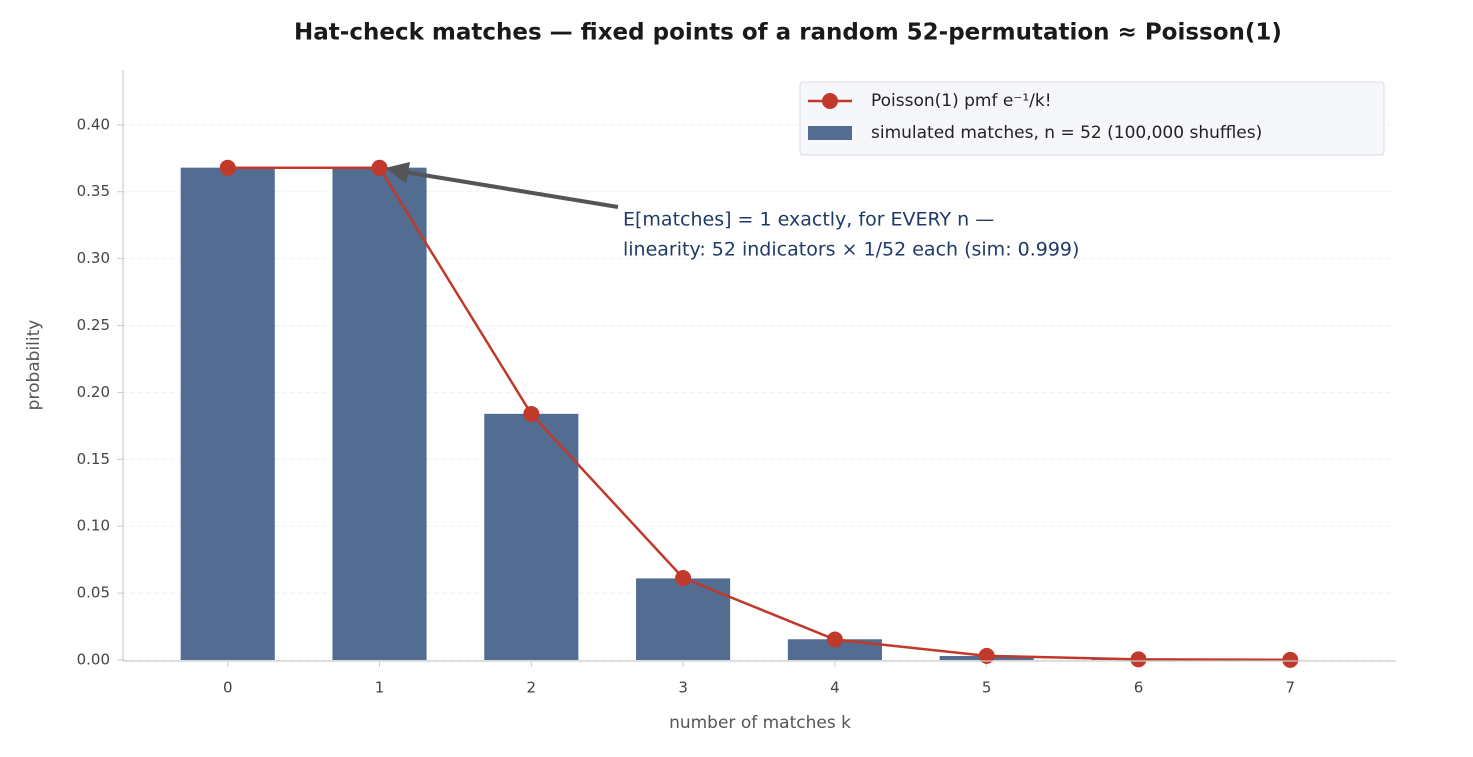 This screenshot has width=1473, height=757. Describe the element at coordinates (808, 220) in the screenshot. I see `annotation-text: E[matches] = 1 exactly, for EVERY n —` at that location.